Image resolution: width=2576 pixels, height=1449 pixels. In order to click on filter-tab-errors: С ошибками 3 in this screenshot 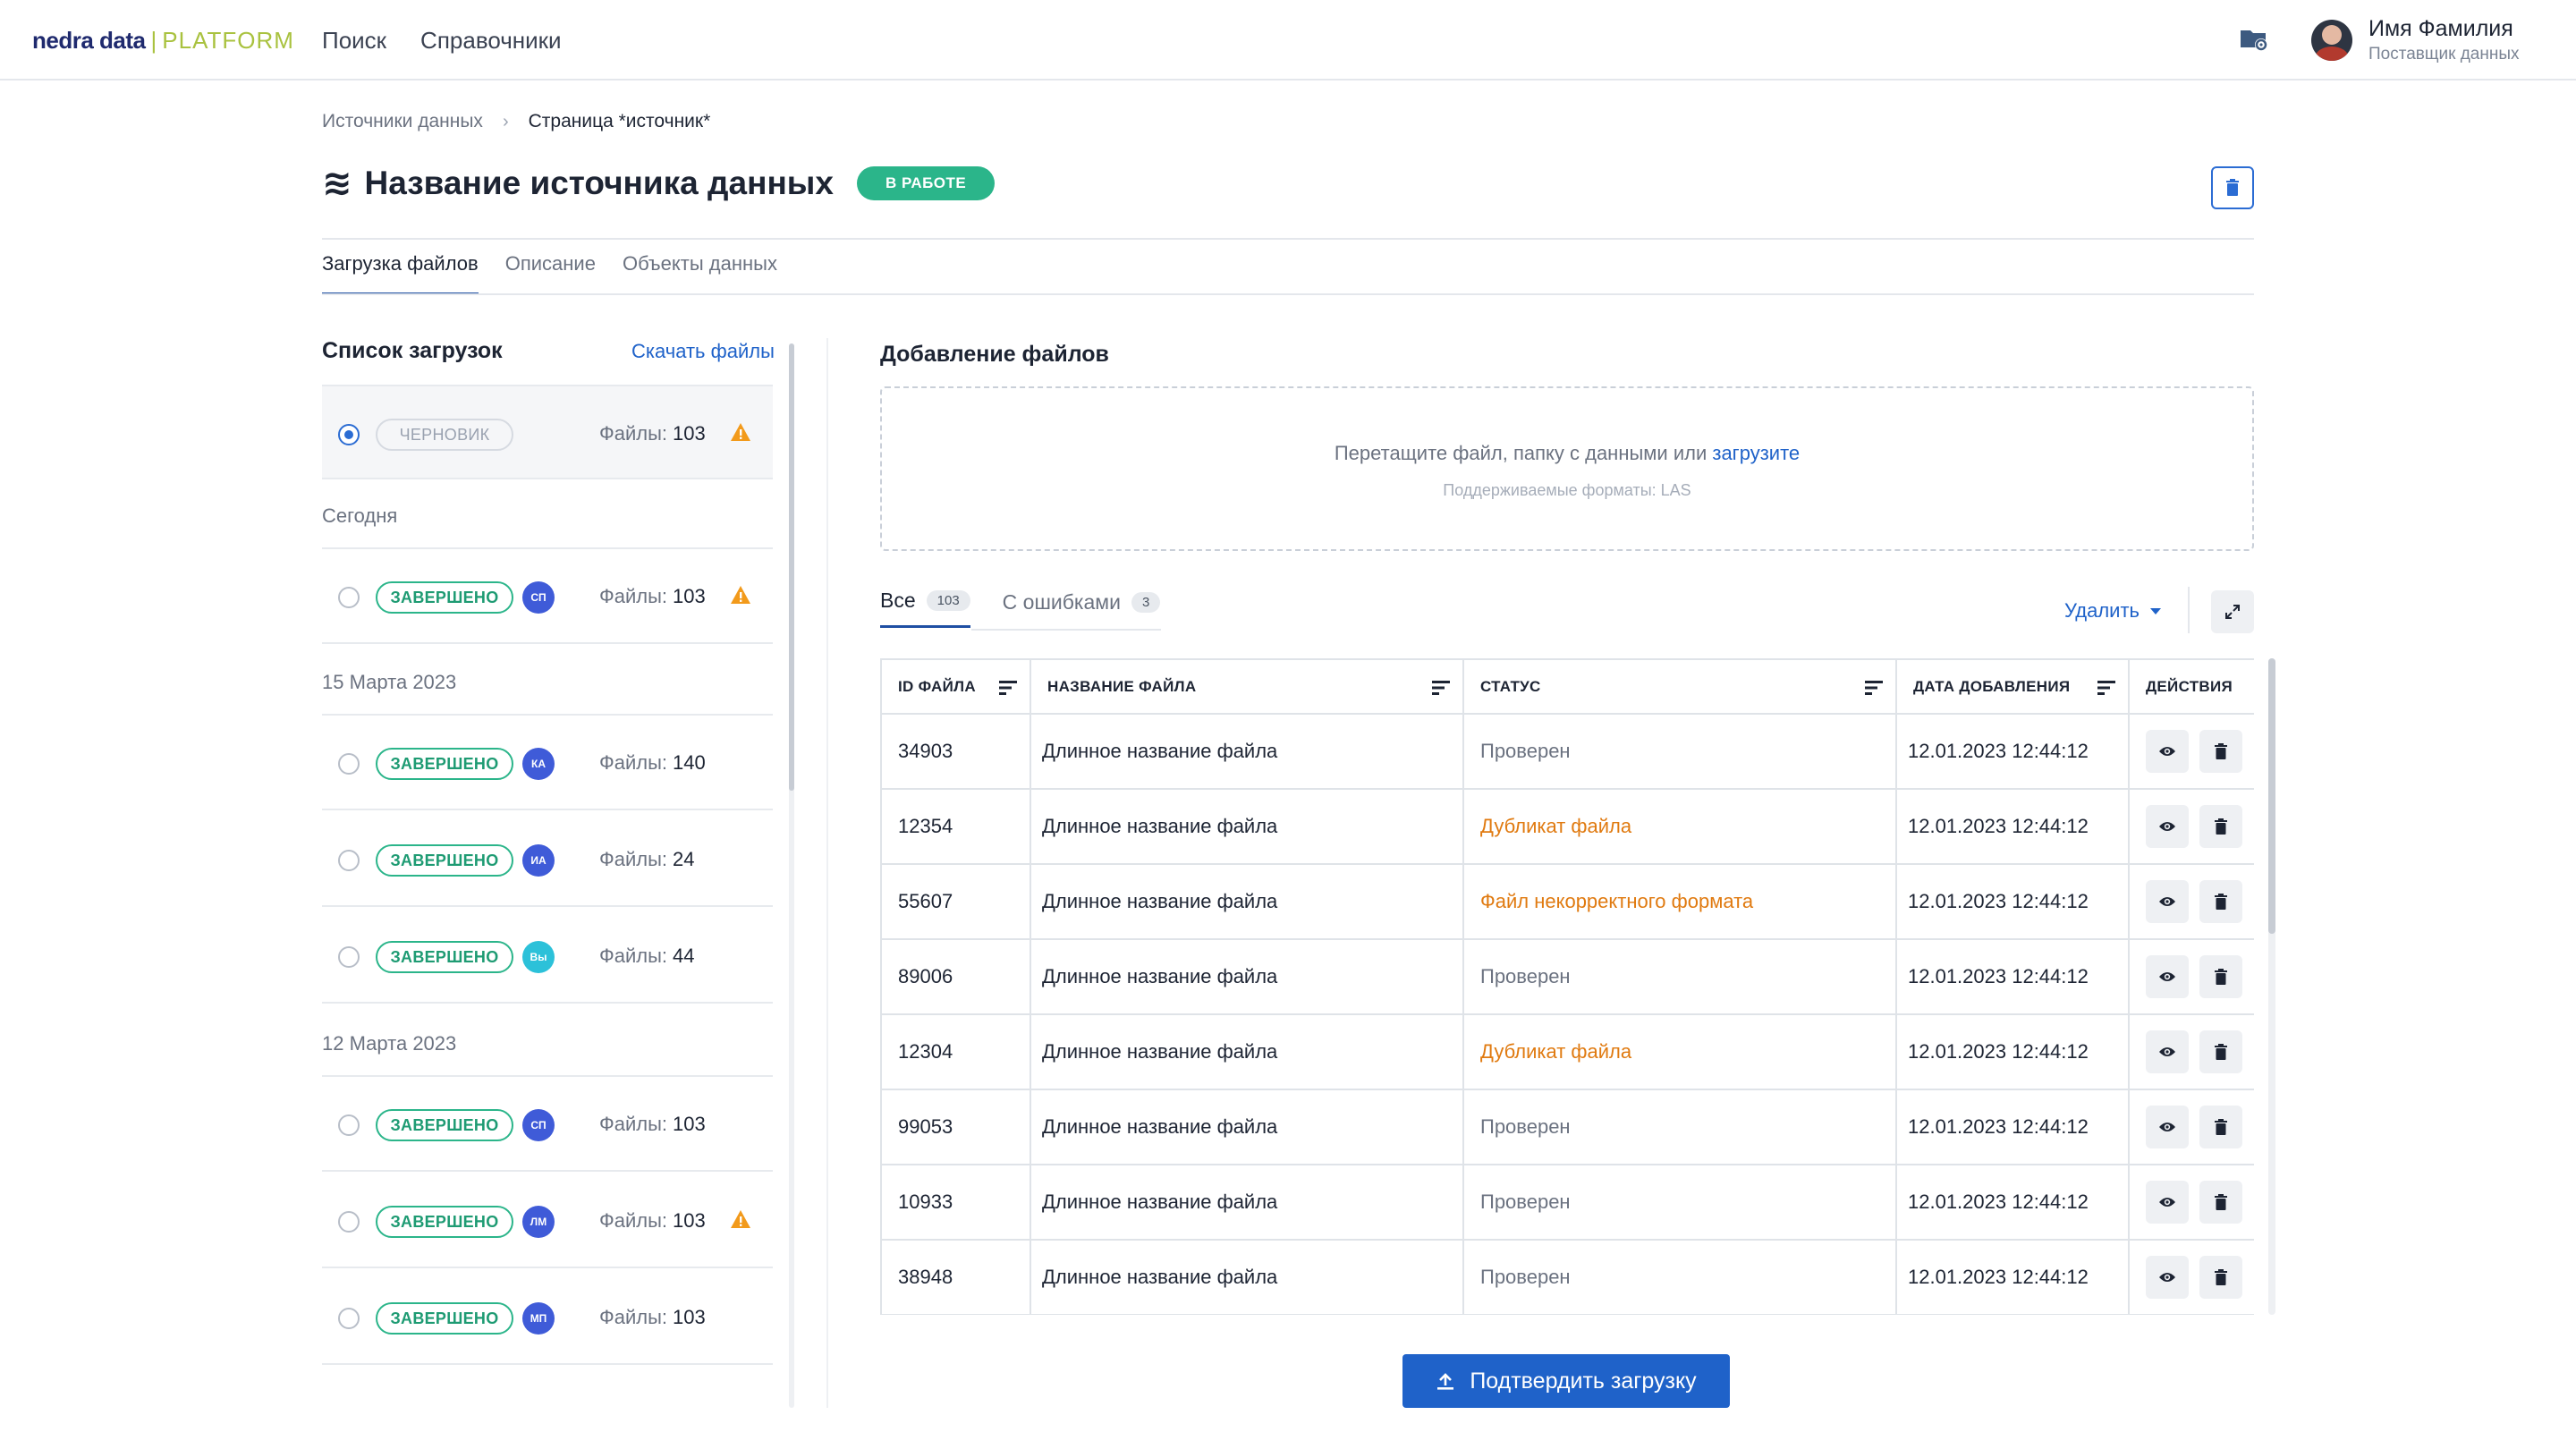, I will do `click(1082, 608)`.